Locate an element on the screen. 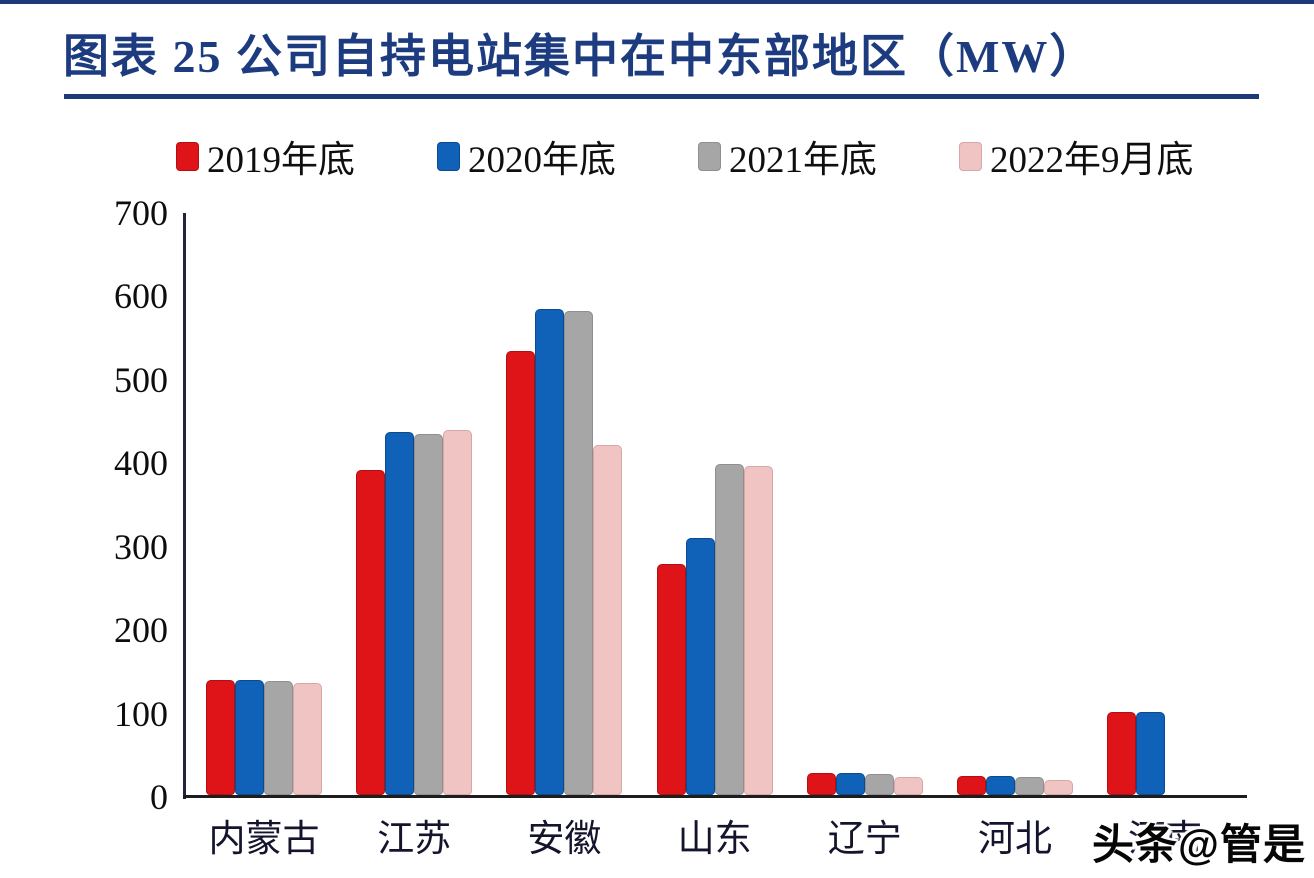 This screenshot has height=878, width=1314. legend-label: 2021年底 is located at coordinates (803, 160).